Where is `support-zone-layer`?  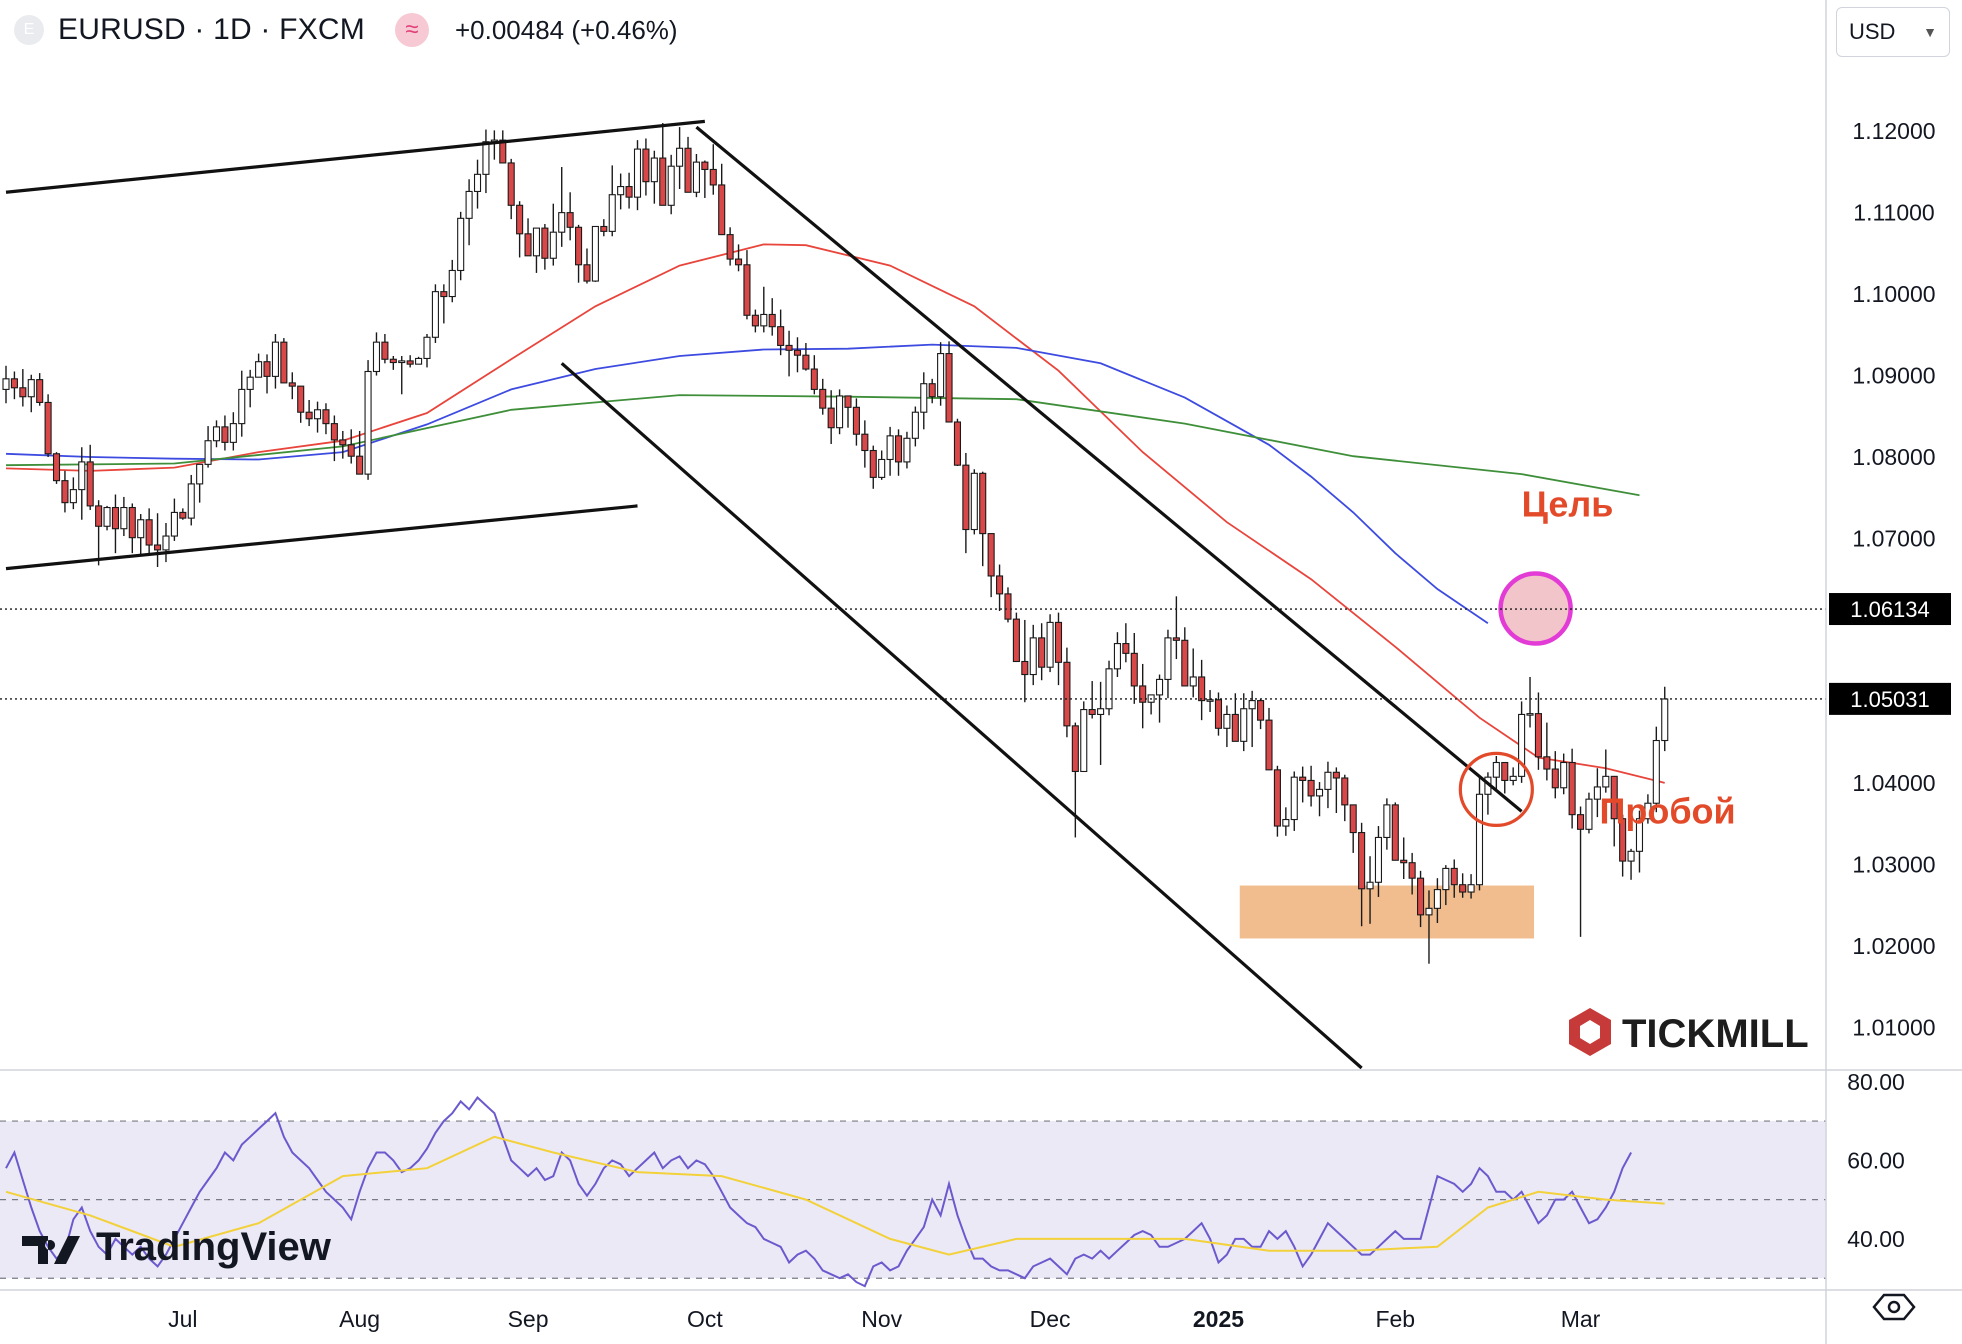 support-zone-layer is located at coordinates (1387, 912).